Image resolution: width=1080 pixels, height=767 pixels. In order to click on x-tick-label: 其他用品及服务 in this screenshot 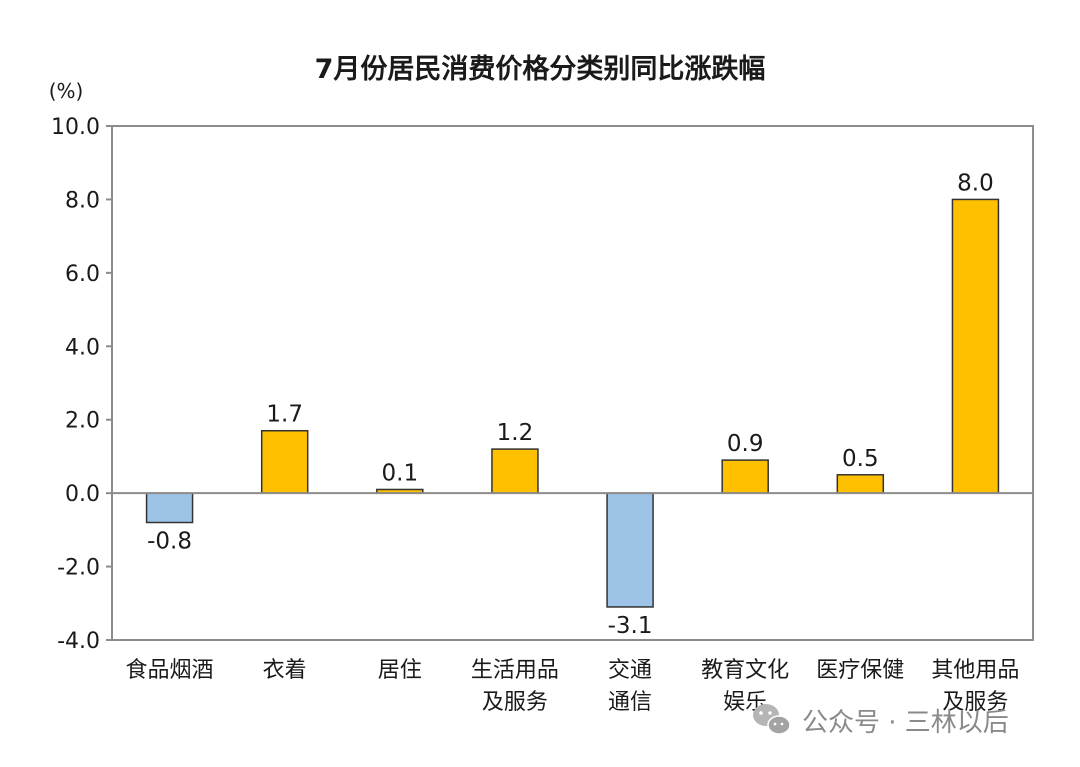, I will do `click(975, 686)`.